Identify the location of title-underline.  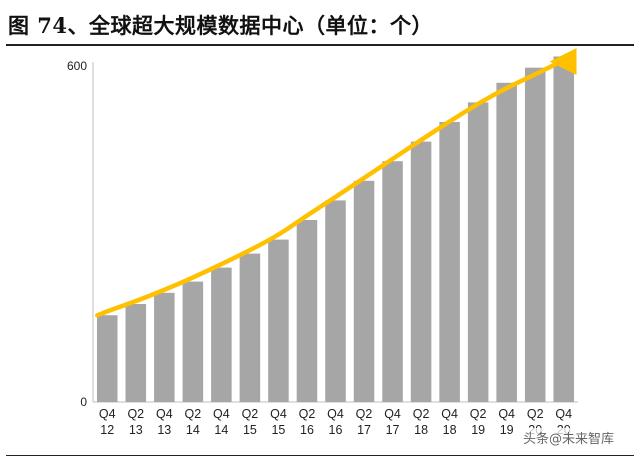
(320, 45).